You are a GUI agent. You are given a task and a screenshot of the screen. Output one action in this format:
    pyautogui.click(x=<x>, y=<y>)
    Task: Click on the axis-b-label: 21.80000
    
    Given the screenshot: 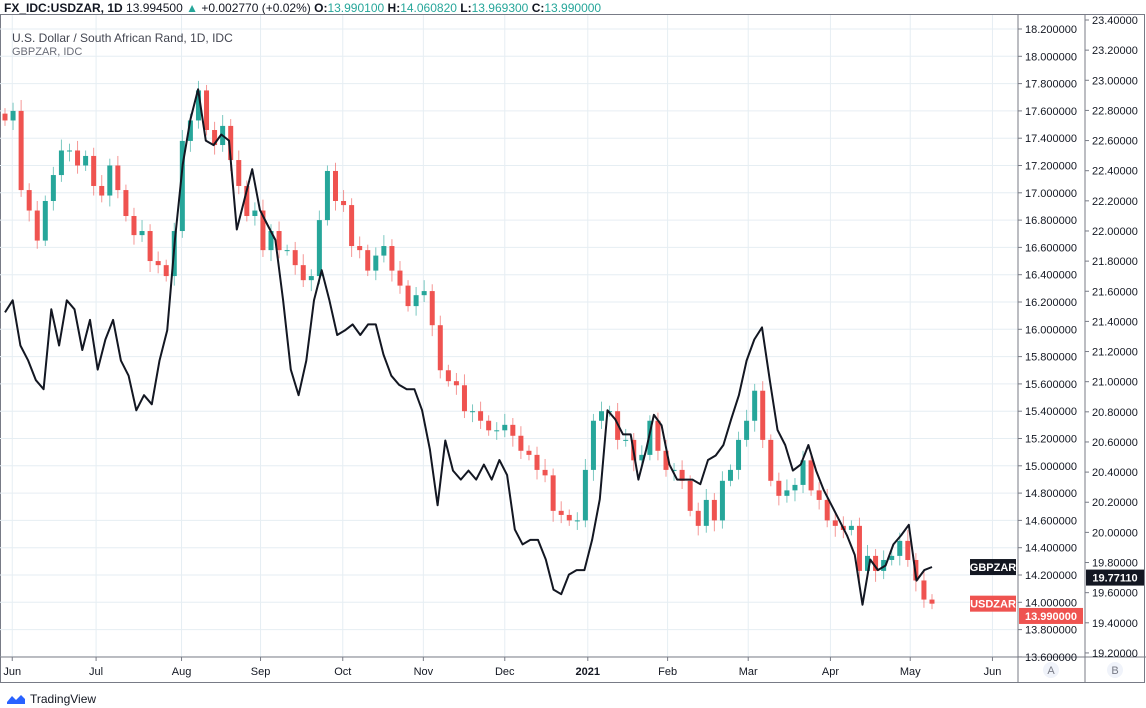 What is the action you would take?
    pyautogui.click(x=1115, y=262)
    